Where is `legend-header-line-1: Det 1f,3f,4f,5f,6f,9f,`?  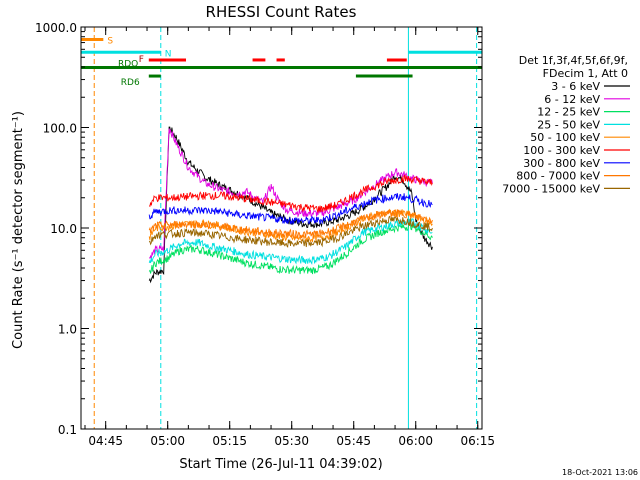
legend-header-line-1: Det 1f,3f,4f,5f,6f,9f, is located at coordinates (573, 60).